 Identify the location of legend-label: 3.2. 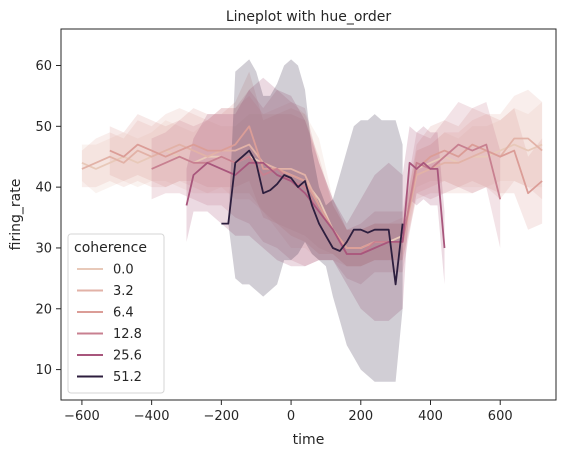
(123, 291).